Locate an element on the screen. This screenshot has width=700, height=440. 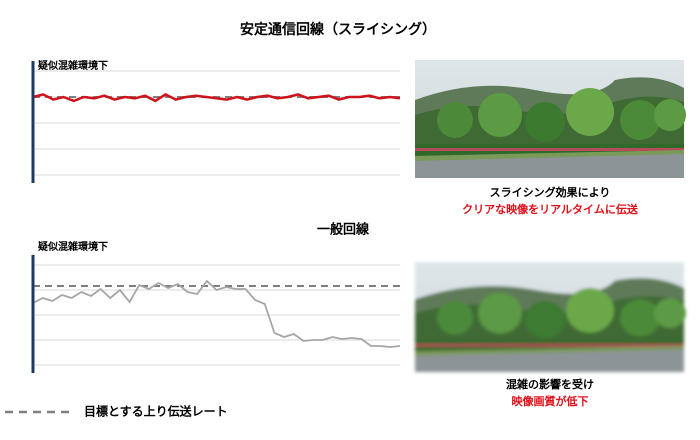
caption-highlight: クリアな映像をリアルタイムに伝送 is located at coordinates (550, 209).